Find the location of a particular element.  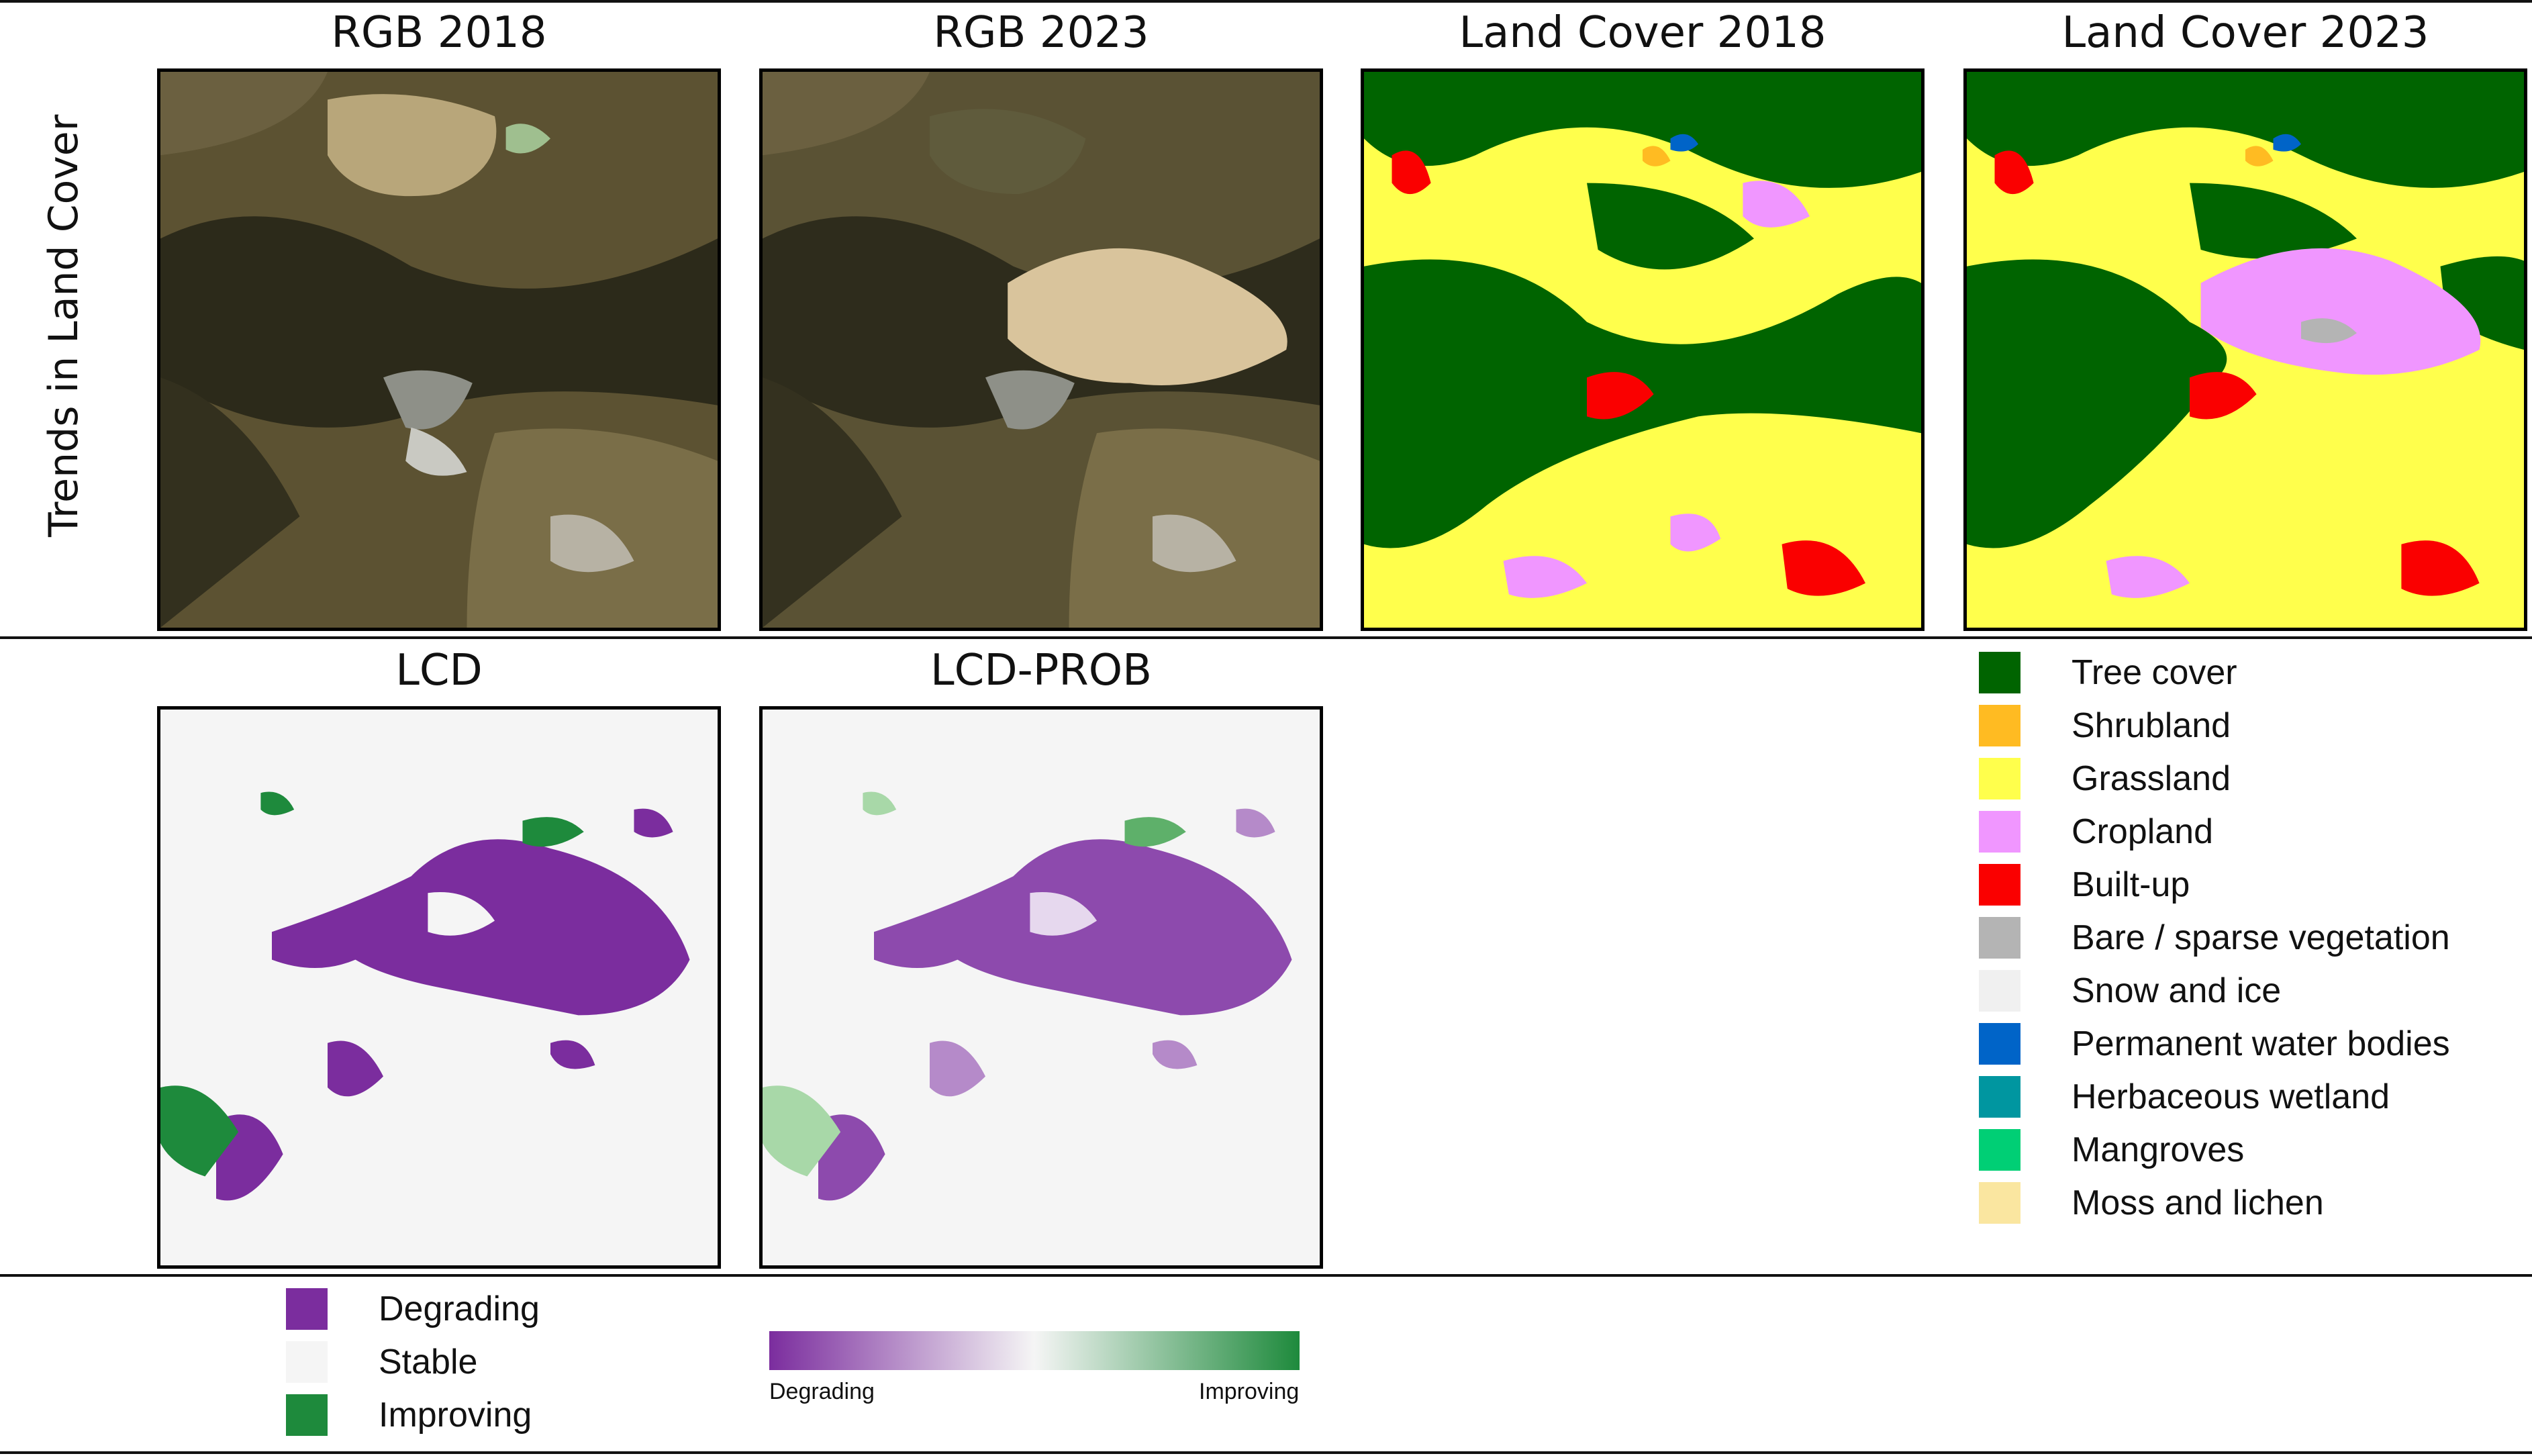

title-lcd: LCD is located at coordinates (439, 670).